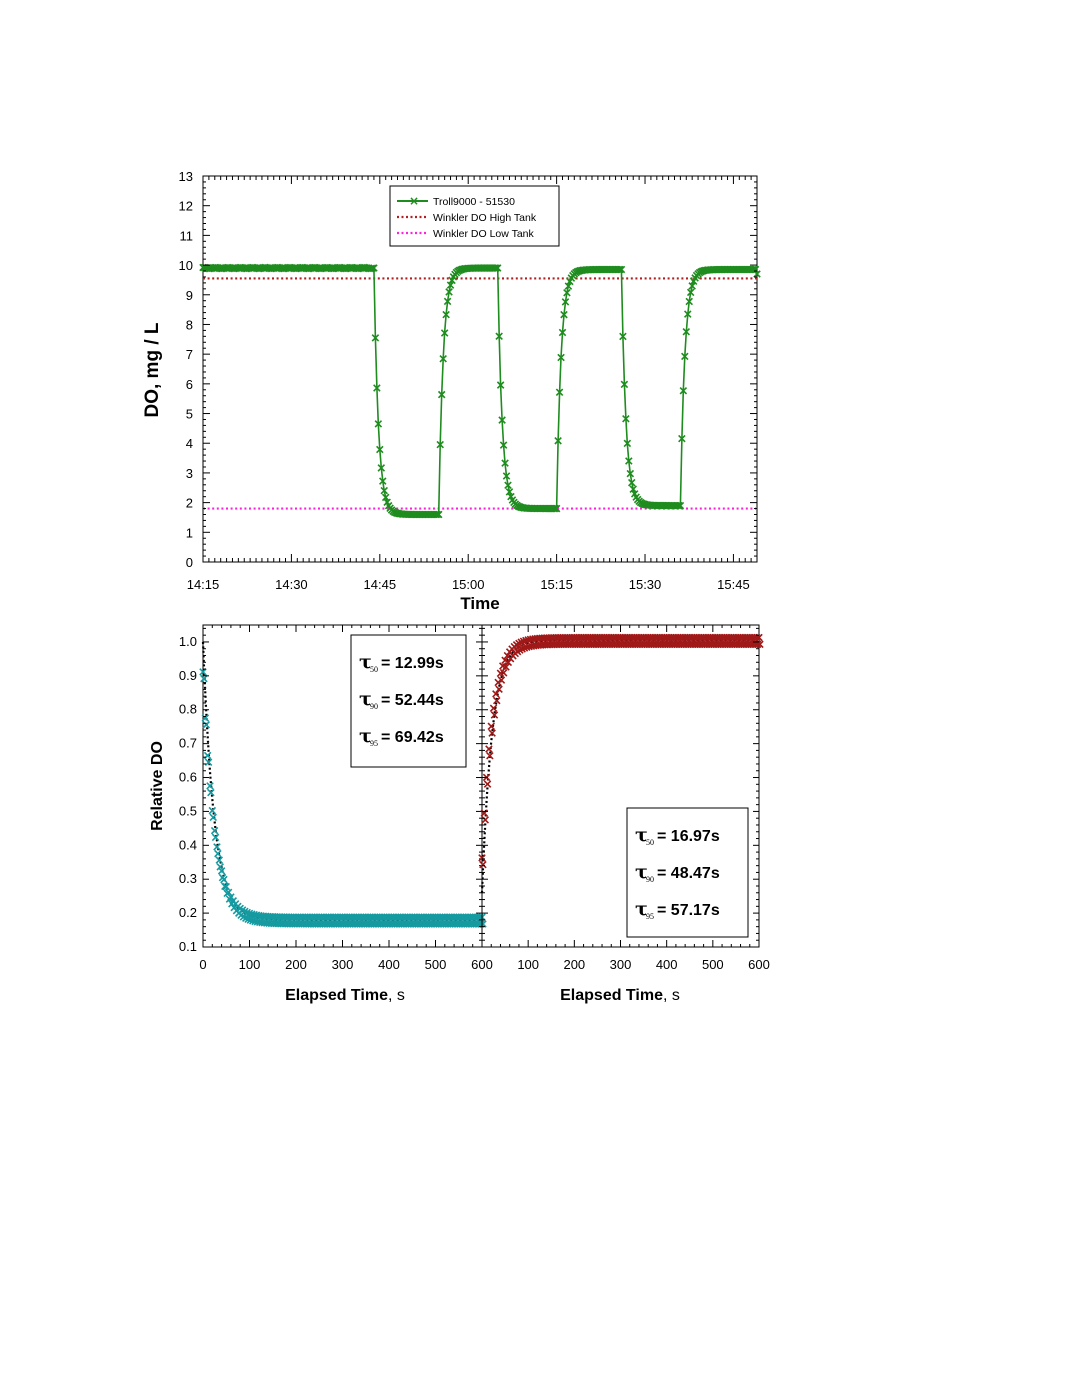  Describe the element at coordinates (374, 743) in the screenshot. I see `tau-subscript: 95` at that location.